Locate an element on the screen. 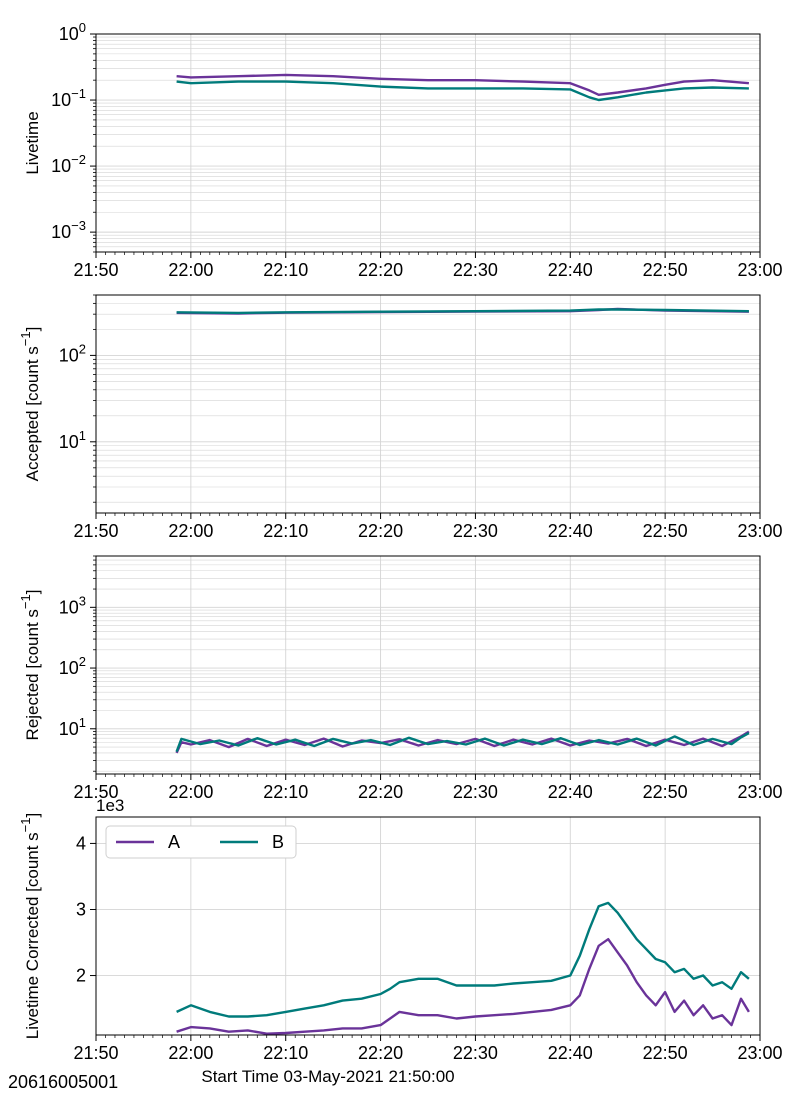 This screenshot has height=1100, width=800. x-axis-label: Start Time 03-May-2021 21:50:00 is located at coordinates (327, 1076).